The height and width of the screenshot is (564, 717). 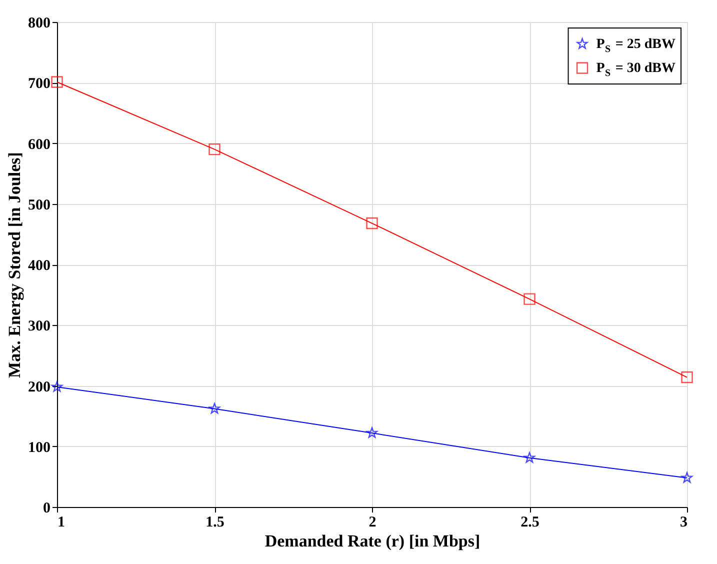 I want to click on y-tick-label: 400, so click(x=39, y=266).